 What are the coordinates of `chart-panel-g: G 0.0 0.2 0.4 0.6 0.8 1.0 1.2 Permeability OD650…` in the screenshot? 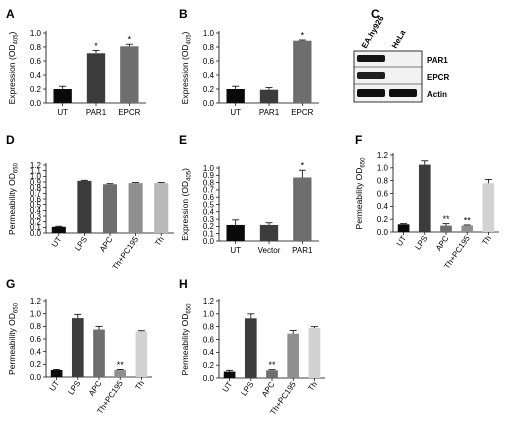 It's located at (79, 346).